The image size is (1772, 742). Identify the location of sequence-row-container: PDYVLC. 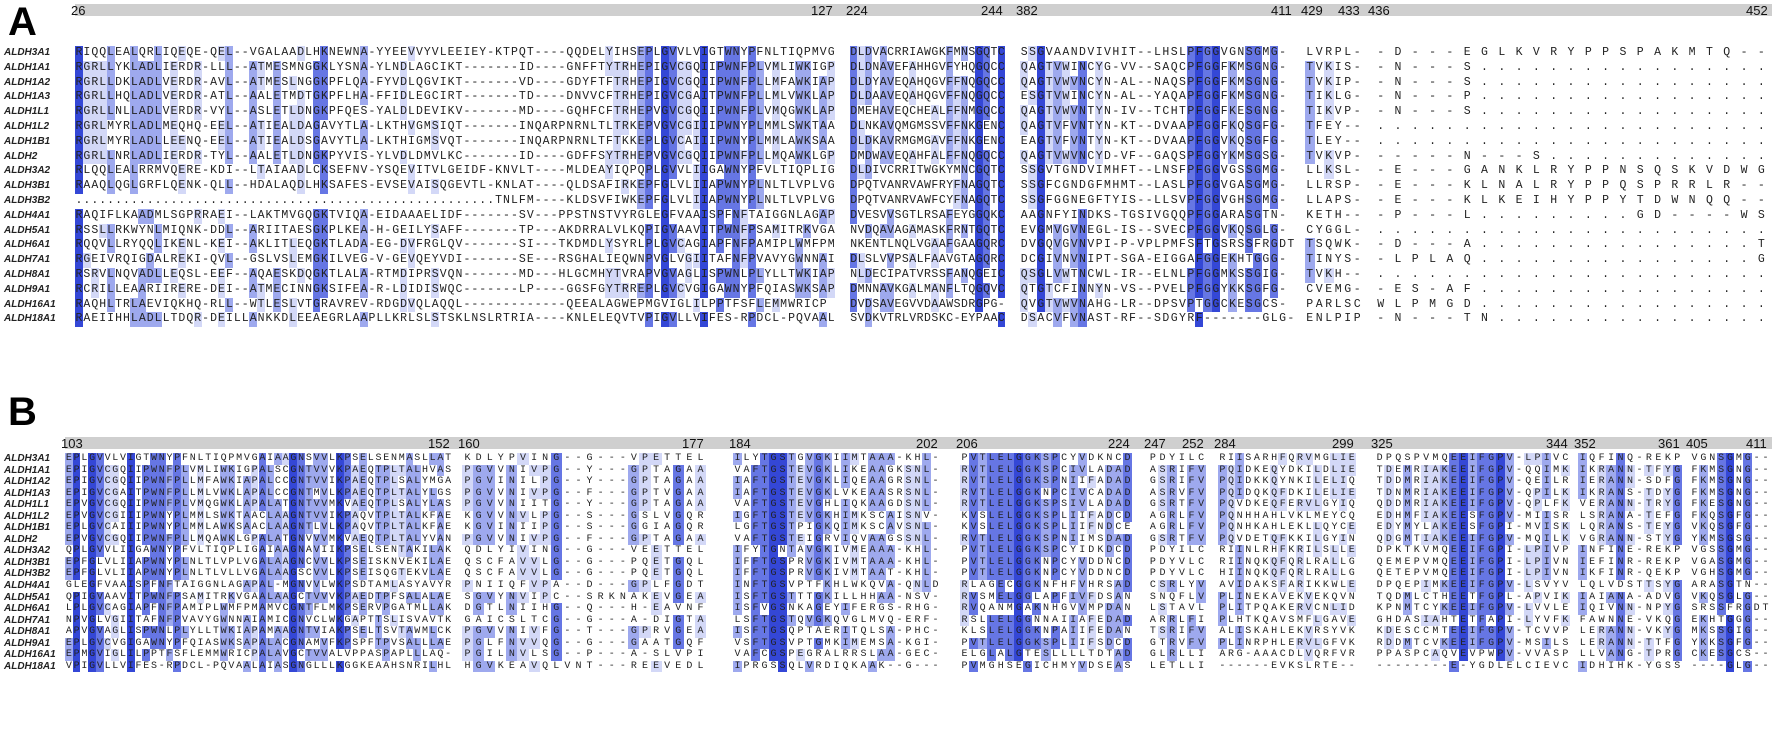
(1178, 574).